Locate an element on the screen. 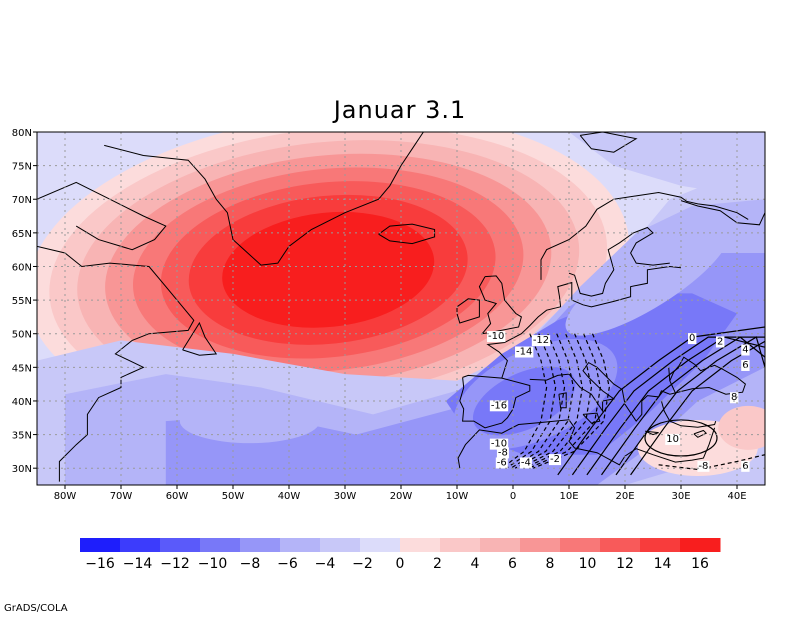 The image size is (800, 618). lon-tick-label: 40W is located at coordinates (289, 496).